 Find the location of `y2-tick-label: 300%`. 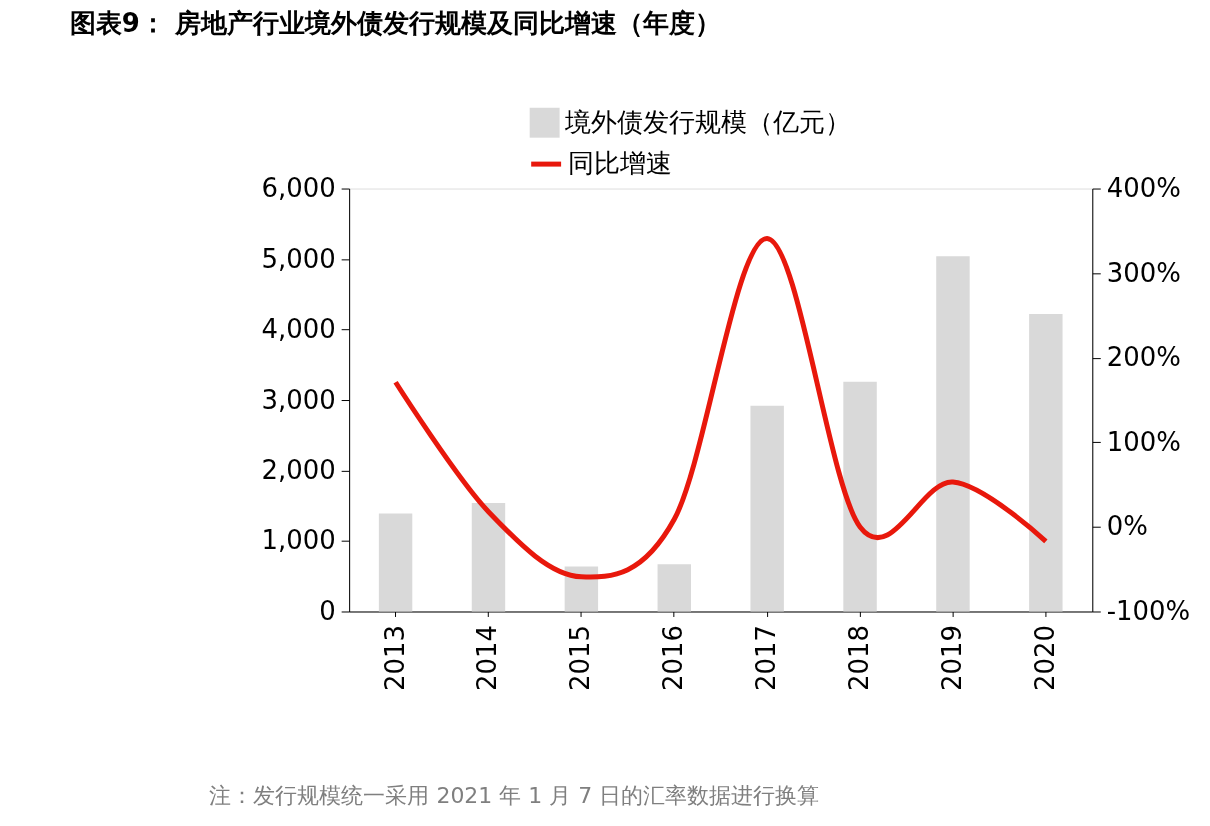

y2-tick-label: 300% is located at coordinates (1143, 272).